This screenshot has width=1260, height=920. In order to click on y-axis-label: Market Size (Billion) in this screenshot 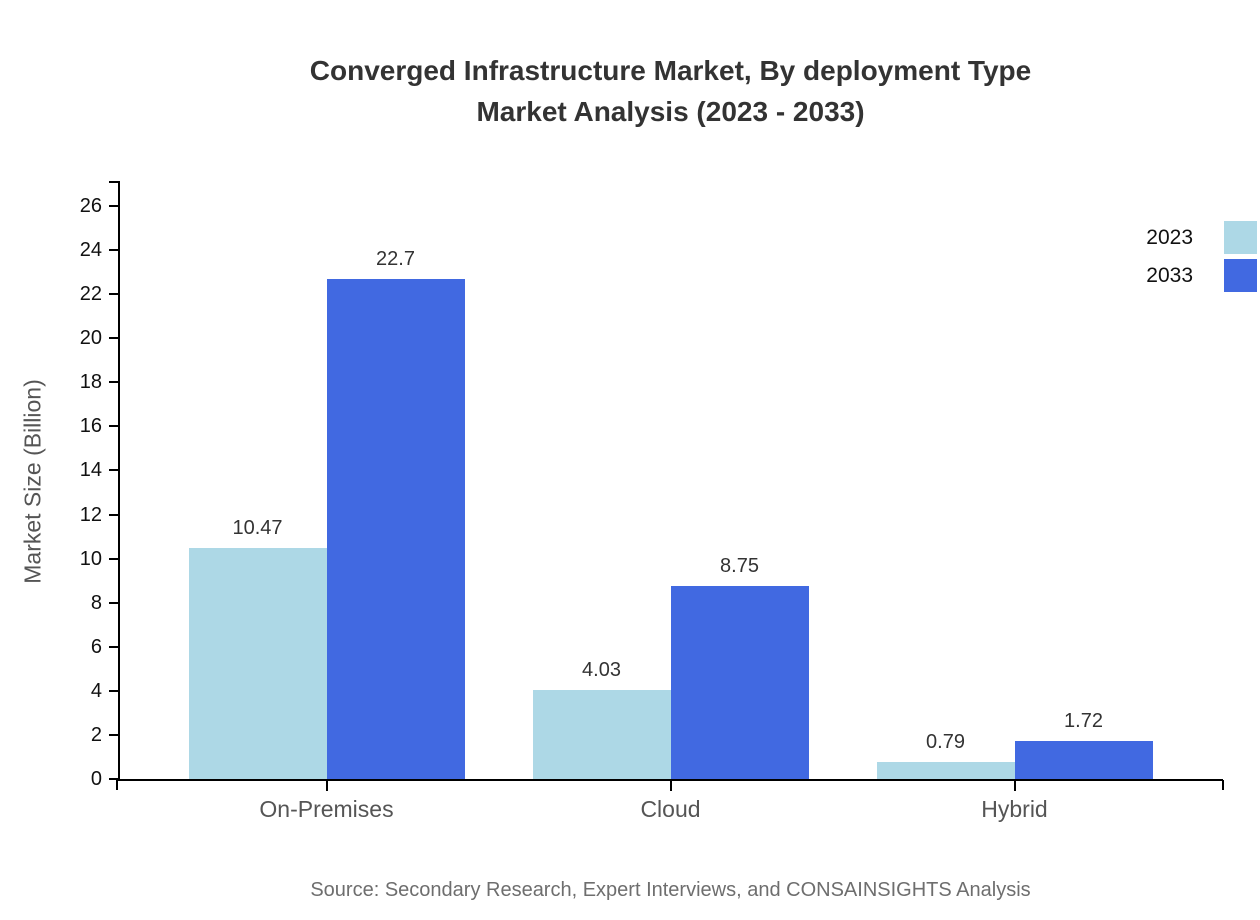, I will do `click(32, 481)`.